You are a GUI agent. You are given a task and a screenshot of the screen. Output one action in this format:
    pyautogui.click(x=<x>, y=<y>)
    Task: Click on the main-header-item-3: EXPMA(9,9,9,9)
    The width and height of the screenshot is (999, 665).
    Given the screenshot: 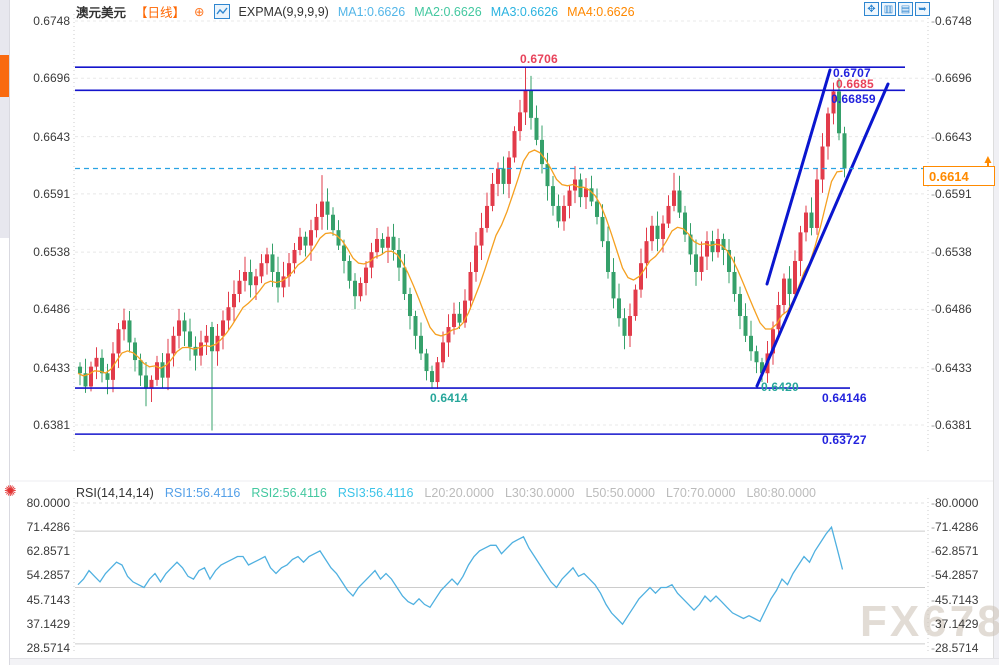 What is the action you would take?
    pyautogui.click(x=283, y=11)
    